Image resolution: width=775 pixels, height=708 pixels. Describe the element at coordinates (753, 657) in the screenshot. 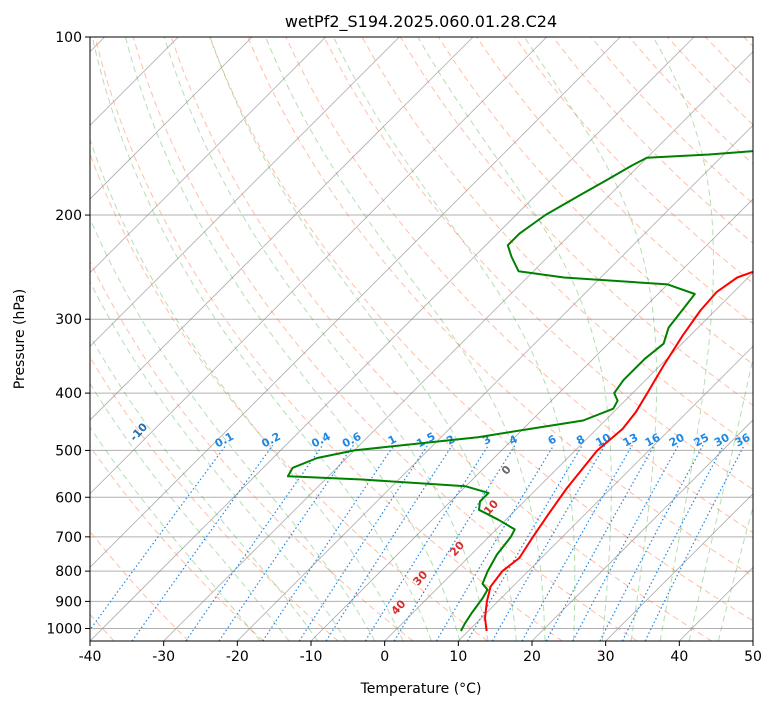

I see `x-tick-label: 50` at that location.